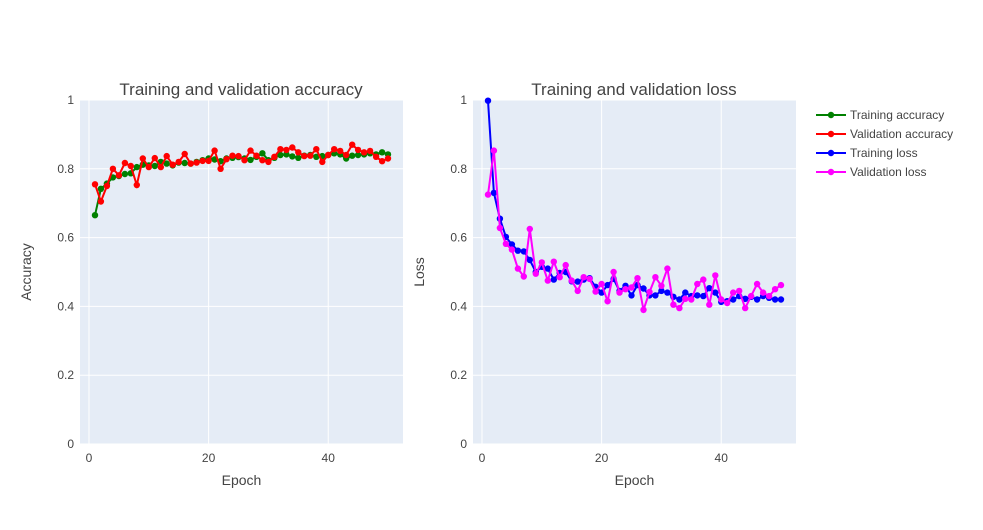 The image size is (983, 530). I want to click on legend-swatch-marker, so click(831, 172).